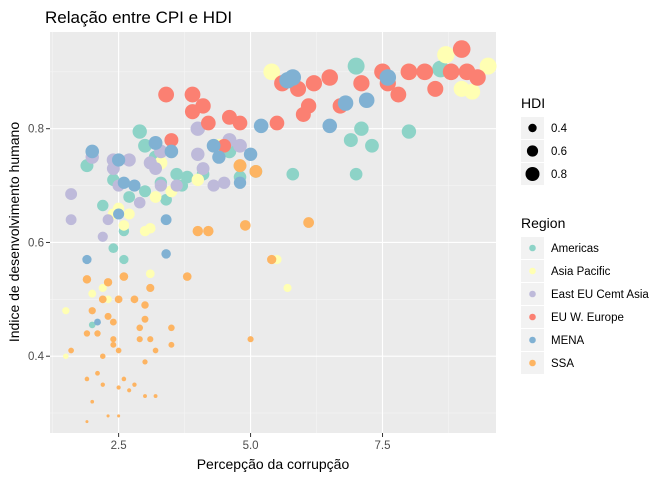  Describe the element at coordinates (575, 249) in the screenshot. I see `region-legend-label: Americas` at that location.